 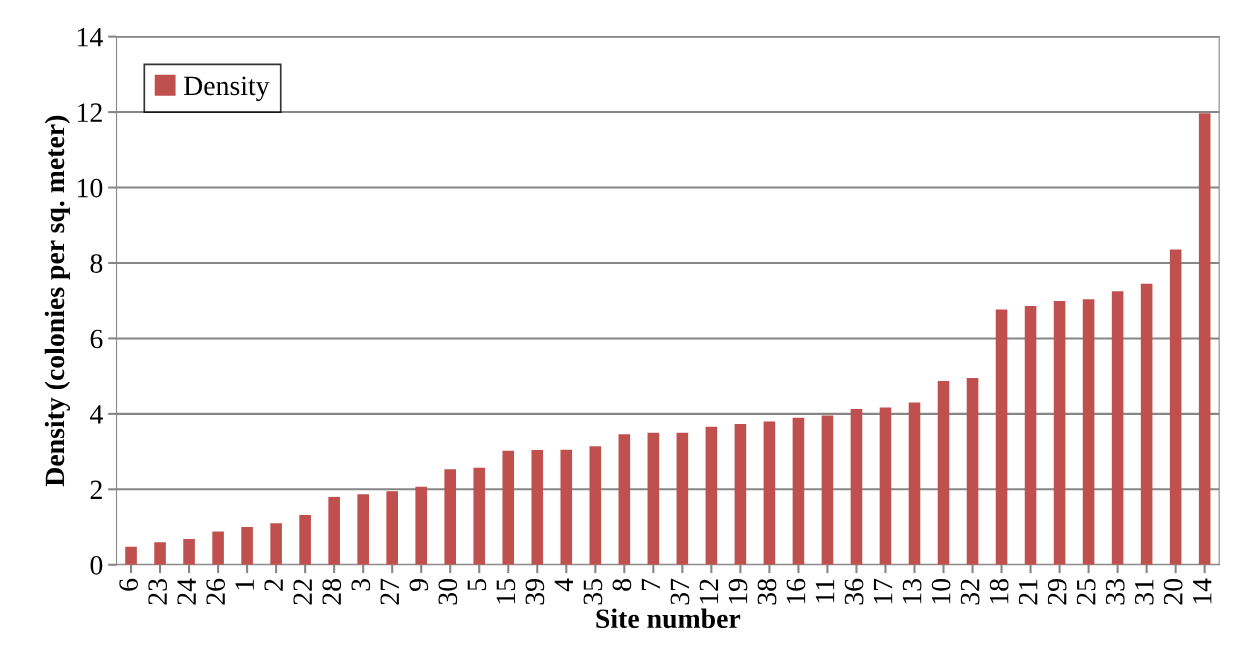 What do you see at coordinates (96, 565) in the screenshot?
I see `y-tick-label: 0` at bounding box center [96, 565].